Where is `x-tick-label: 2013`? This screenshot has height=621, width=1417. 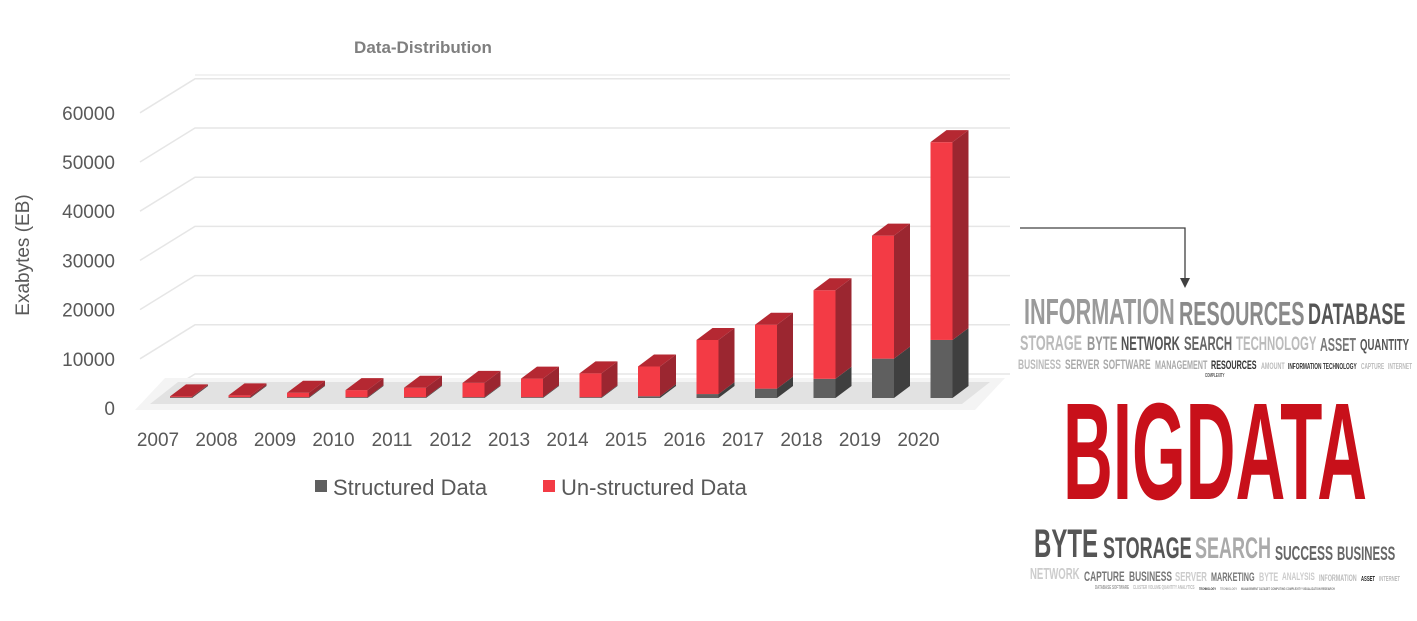 x-tick-label: 2013 is located at coordinates (509, 440).